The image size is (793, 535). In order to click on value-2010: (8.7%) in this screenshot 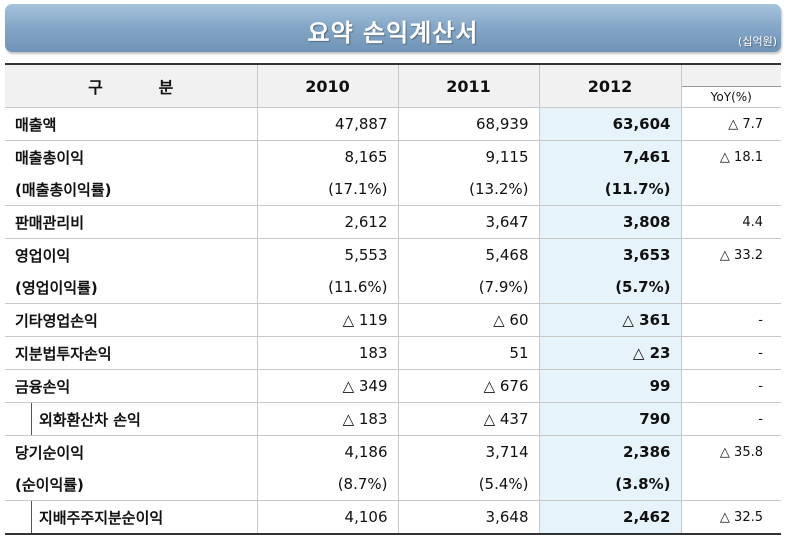, I will do `click(327, 484)`.